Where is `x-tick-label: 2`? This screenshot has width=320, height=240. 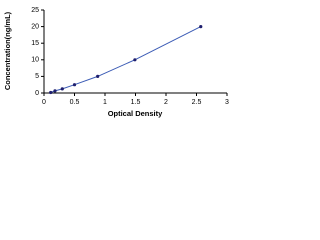 x-tick-label: 2 is located at coordinates (166, 102).